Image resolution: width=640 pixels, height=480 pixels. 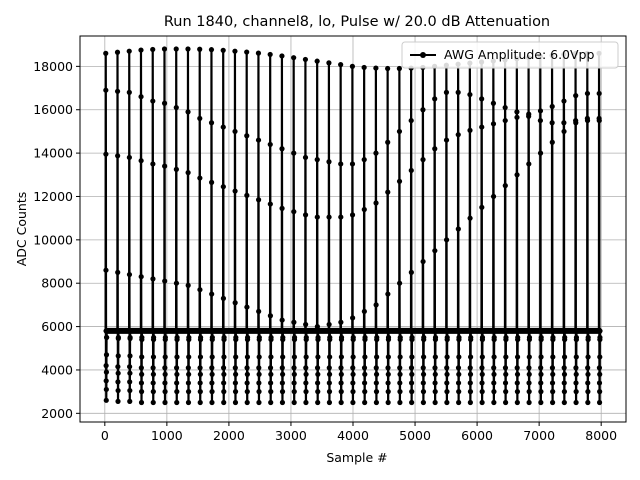 What do you see at coordinates (539, 435) in the screenshot?
I see `x-tick-label: 7000` at bounding box center [539, 435].